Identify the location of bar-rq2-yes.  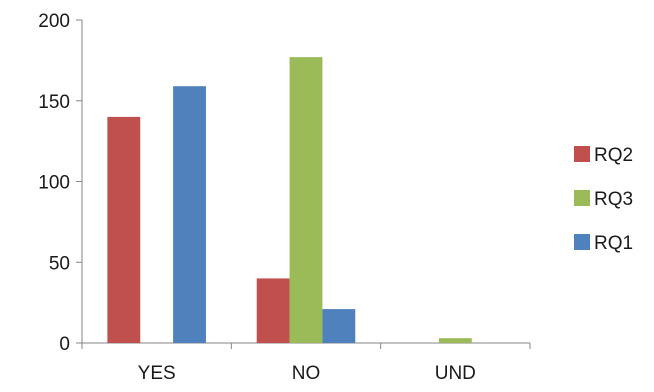
(124, 230).